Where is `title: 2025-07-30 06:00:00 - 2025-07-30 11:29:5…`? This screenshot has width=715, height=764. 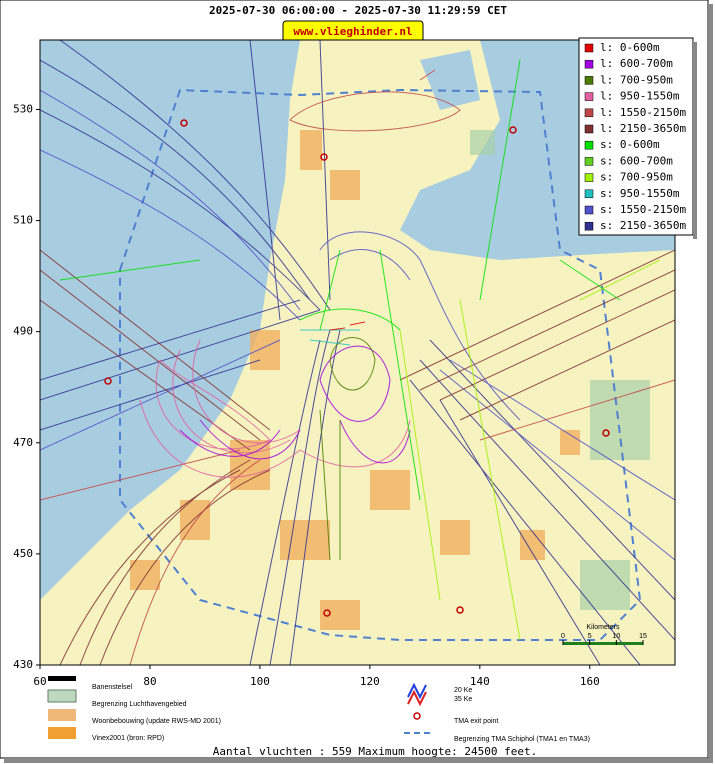
title: 2025-07-30 06:00:00 - 2025-07-30 11:29:5… is located at coordinates (358, 10).